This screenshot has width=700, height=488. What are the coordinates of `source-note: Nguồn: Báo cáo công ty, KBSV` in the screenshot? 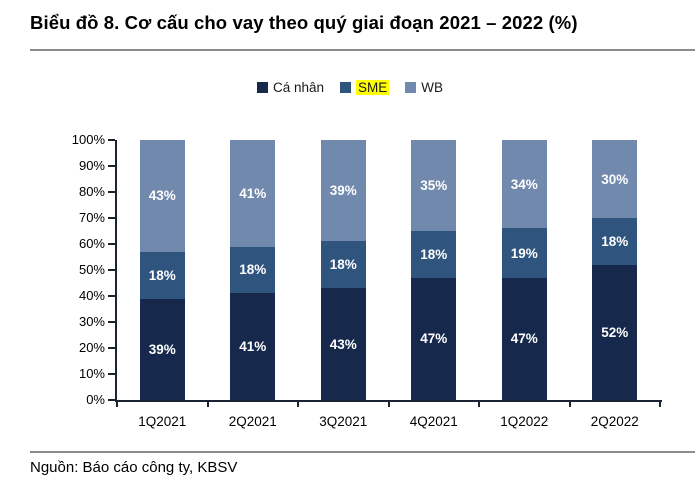 It's located at (134, 467).